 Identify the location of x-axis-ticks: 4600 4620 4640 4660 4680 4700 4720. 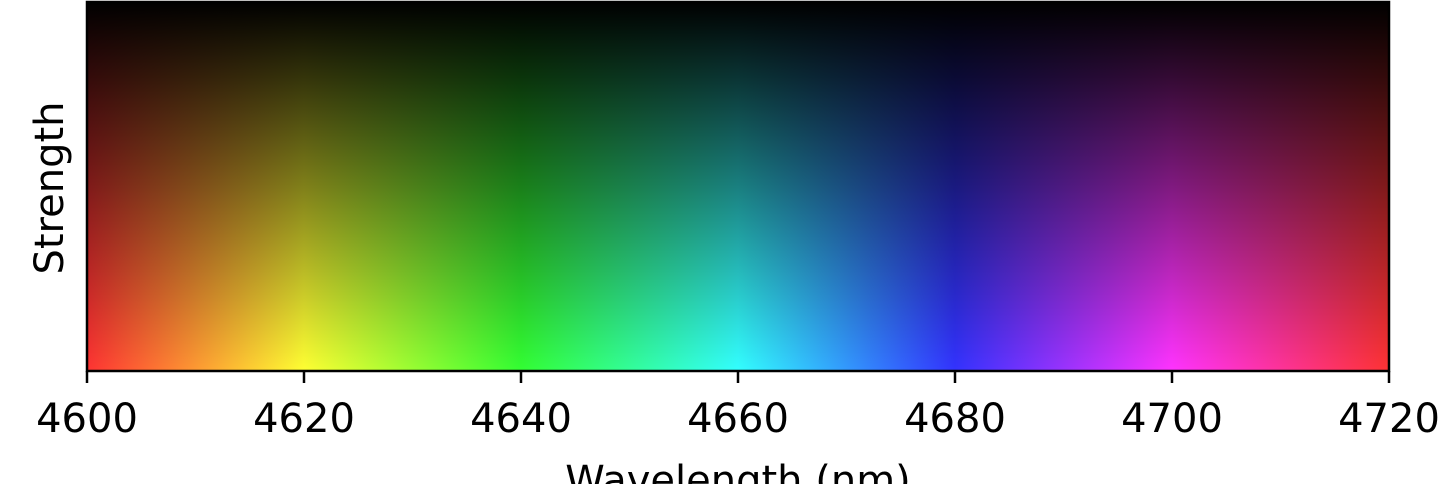
(738, 406).